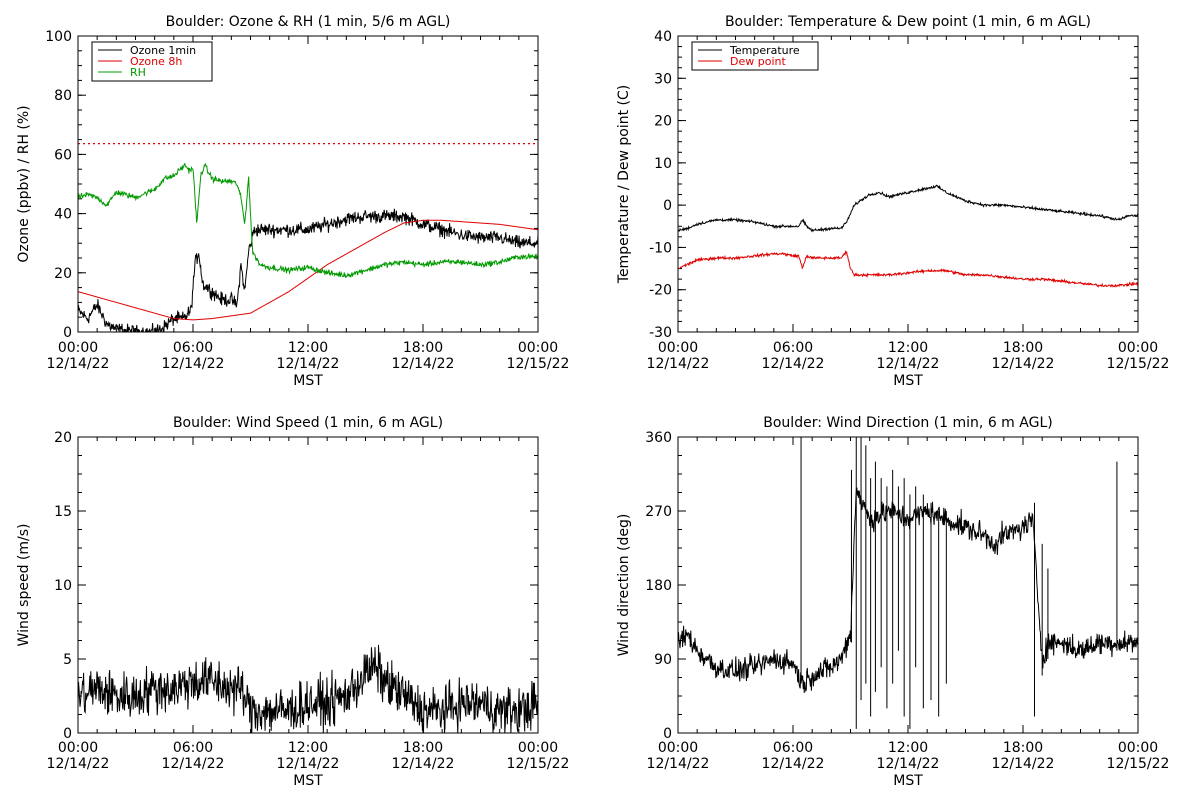 The height and width of the screenshot is (800, 1200). I want to click on y-tick-label: 60, so click(63, 155).